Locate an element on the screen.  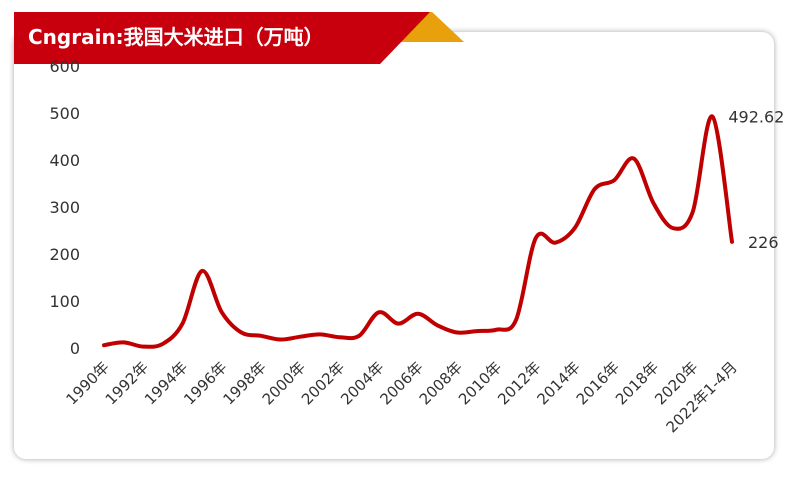
x-tick-label: 1996年 is located at coordinates (205, 383).